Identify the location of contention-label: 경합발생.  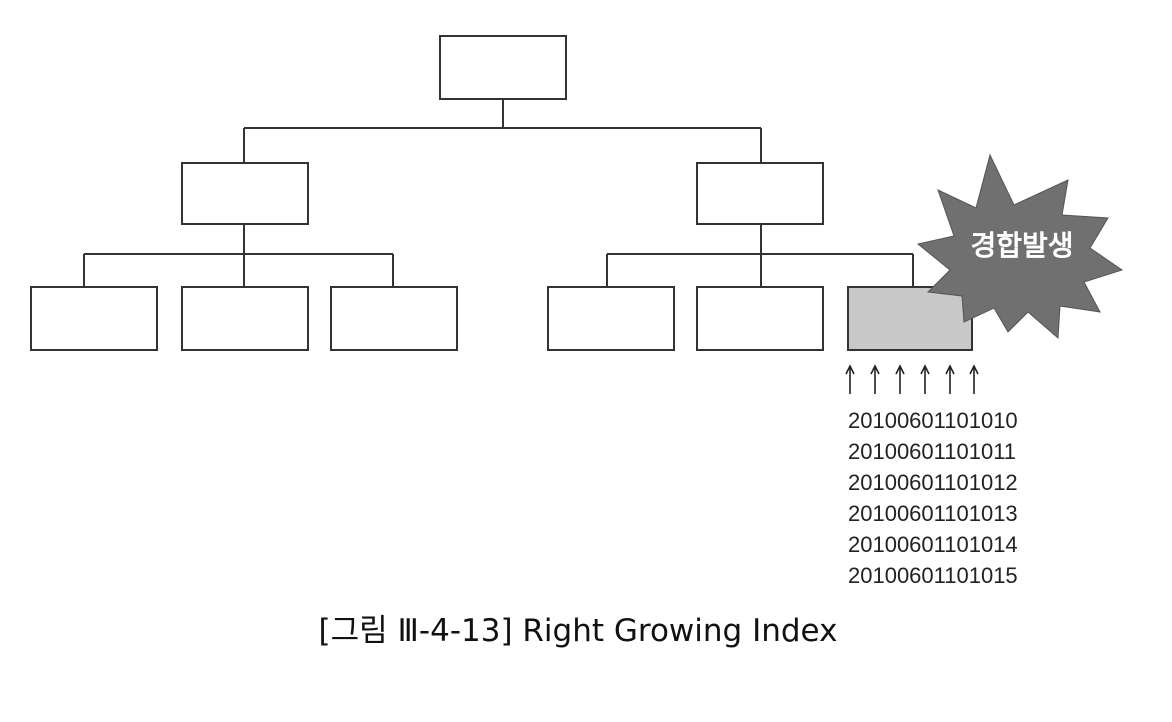
(1021, 245).